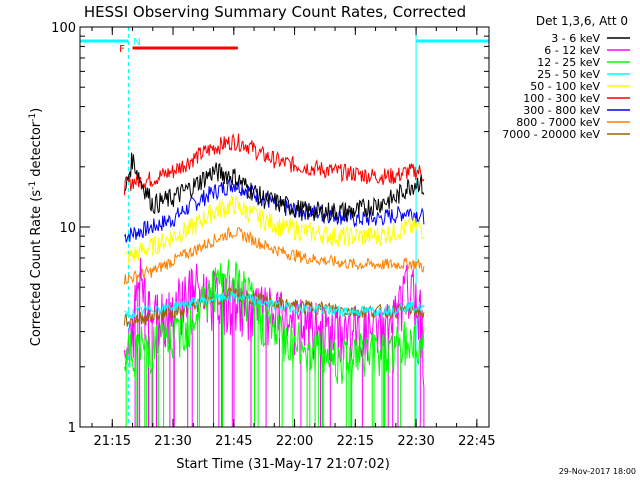  Describe the element at coordinates (130, 46) in the screenshot. I see `annotations: N F` at that location.